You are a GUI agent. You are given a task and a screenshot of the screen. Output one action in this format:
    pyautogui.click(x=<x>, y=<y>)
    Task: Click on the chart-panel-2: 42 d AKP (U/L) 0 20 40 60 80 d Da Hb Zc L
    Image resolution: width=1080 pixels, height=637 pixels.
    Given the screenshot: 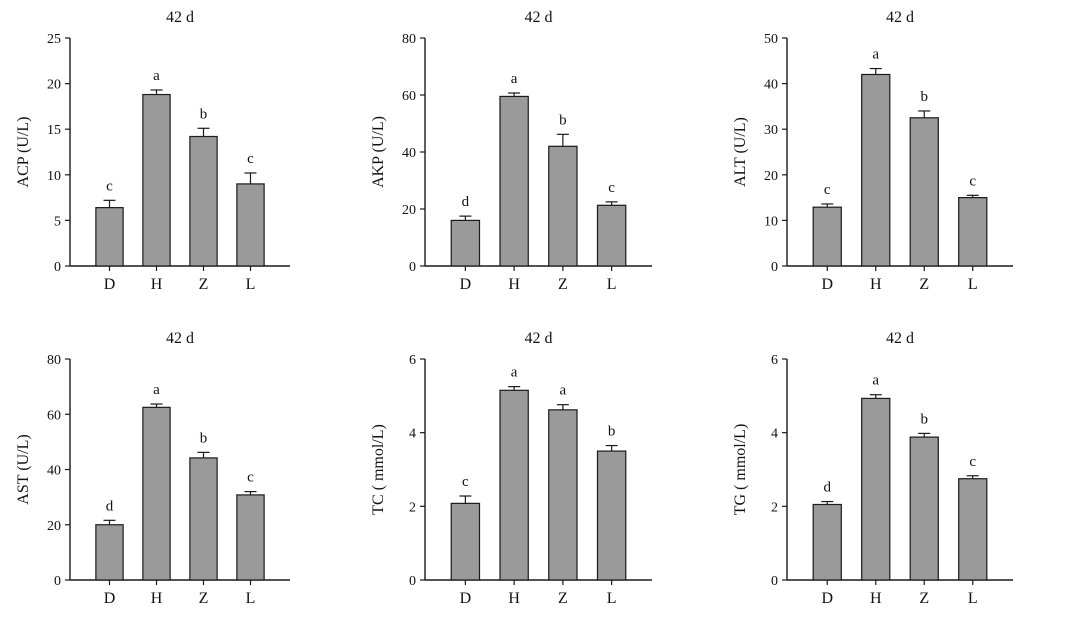 What is the action you would take?
    pyautogui.click(x=511, y=151)
    